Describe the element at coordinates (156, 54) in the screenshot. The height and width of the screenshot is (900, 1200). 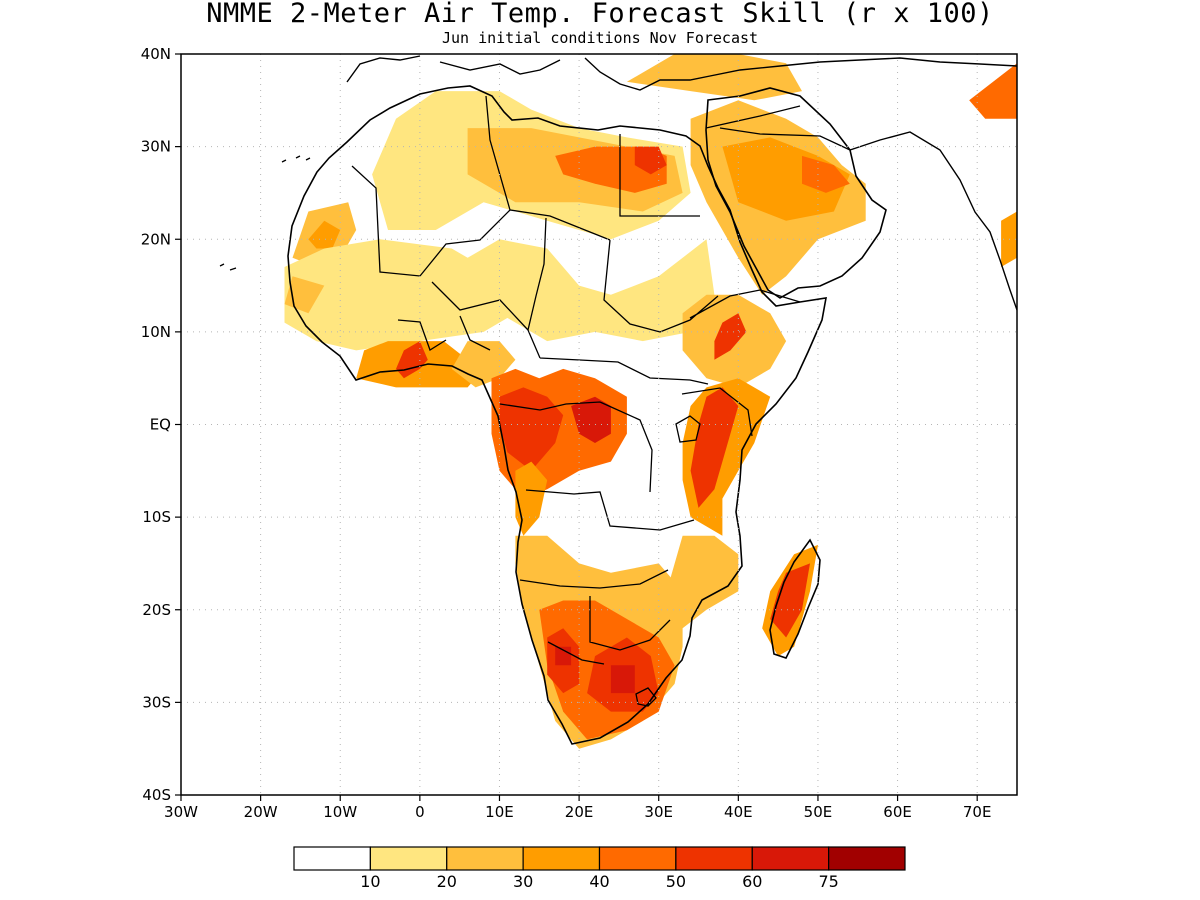
I see `y-tick-label: 40N` at that location.